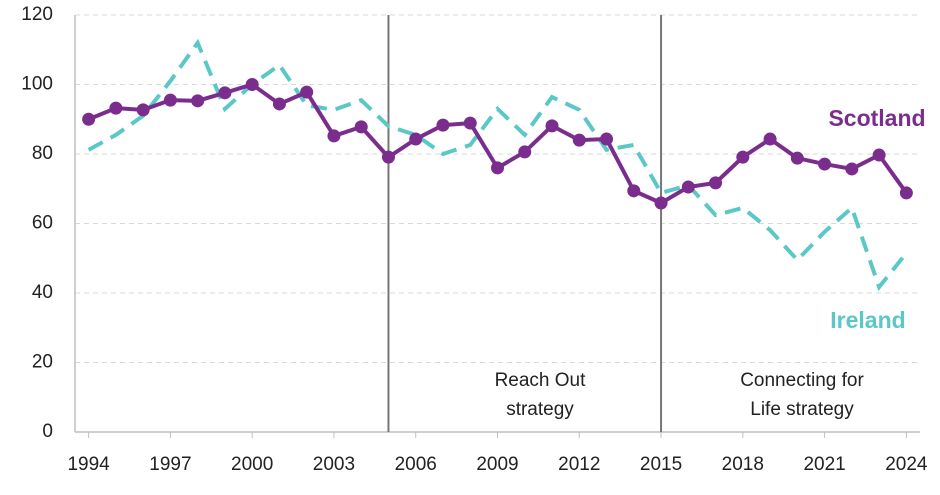  What do you see at coordinates (743, 464) in the screenshot?
I see `x-tick-label: 2018` at bounding box center [743, 464].